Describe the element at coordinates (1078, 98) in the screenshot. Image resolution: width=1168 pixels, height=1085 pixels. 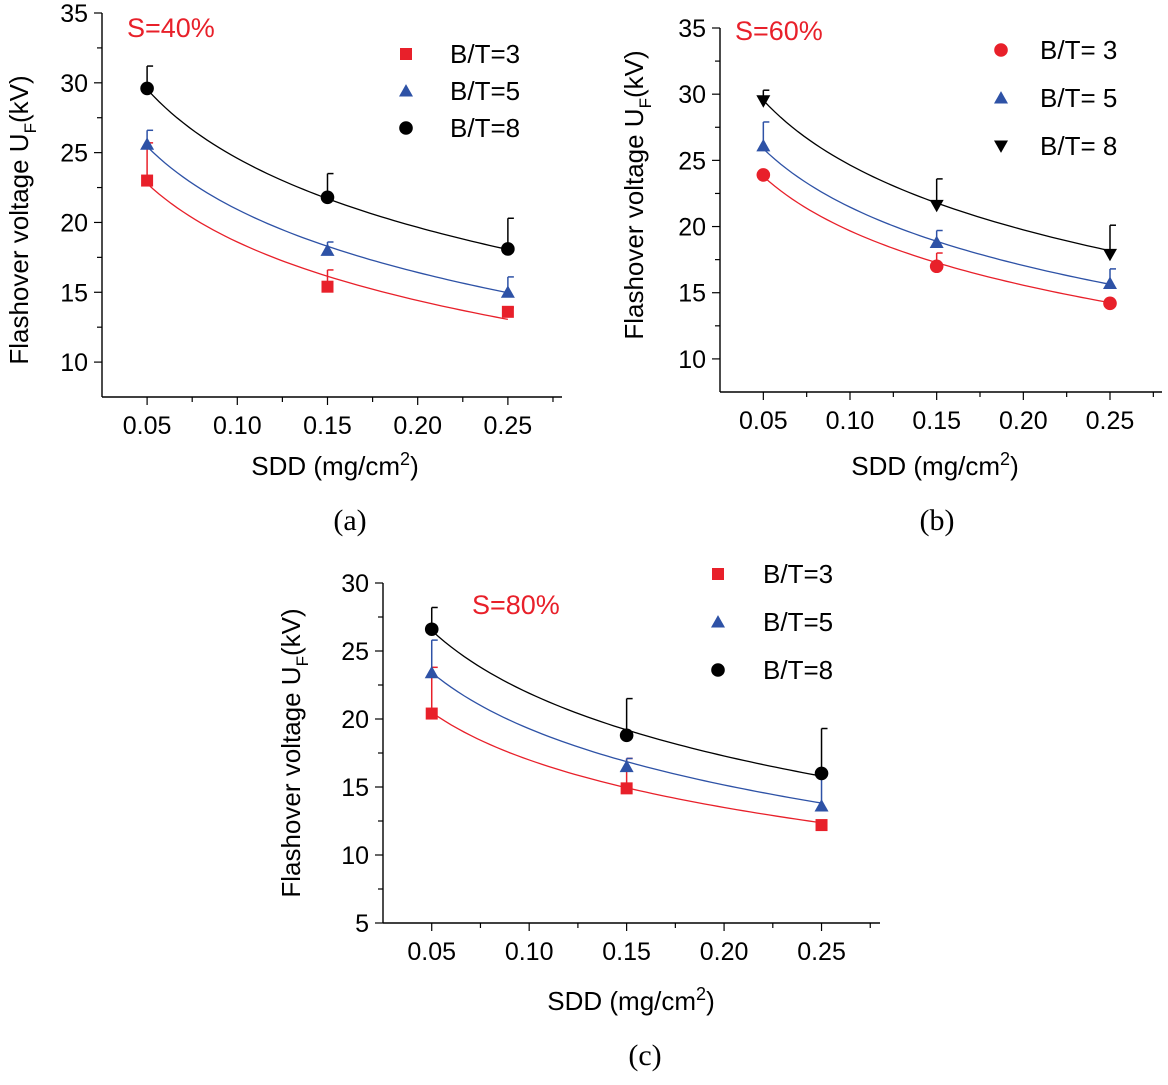
I see `legend-label: B/T= 5` at that location.